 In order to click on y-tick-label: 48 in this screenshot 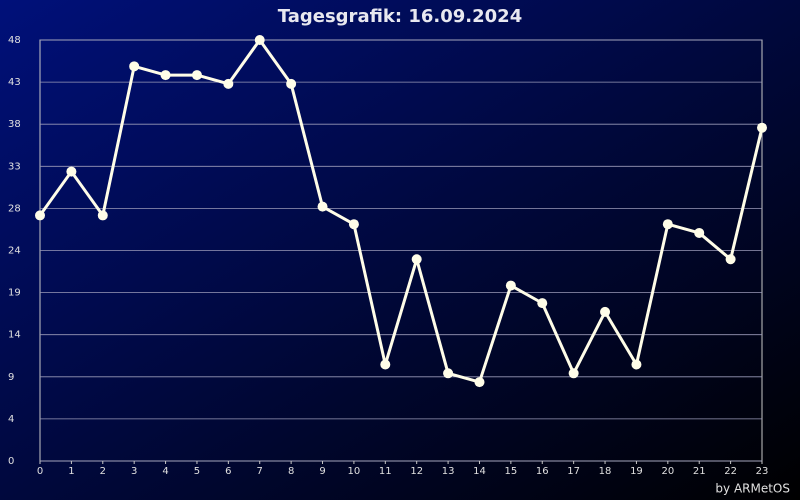, I will do `click(14, 40)`.